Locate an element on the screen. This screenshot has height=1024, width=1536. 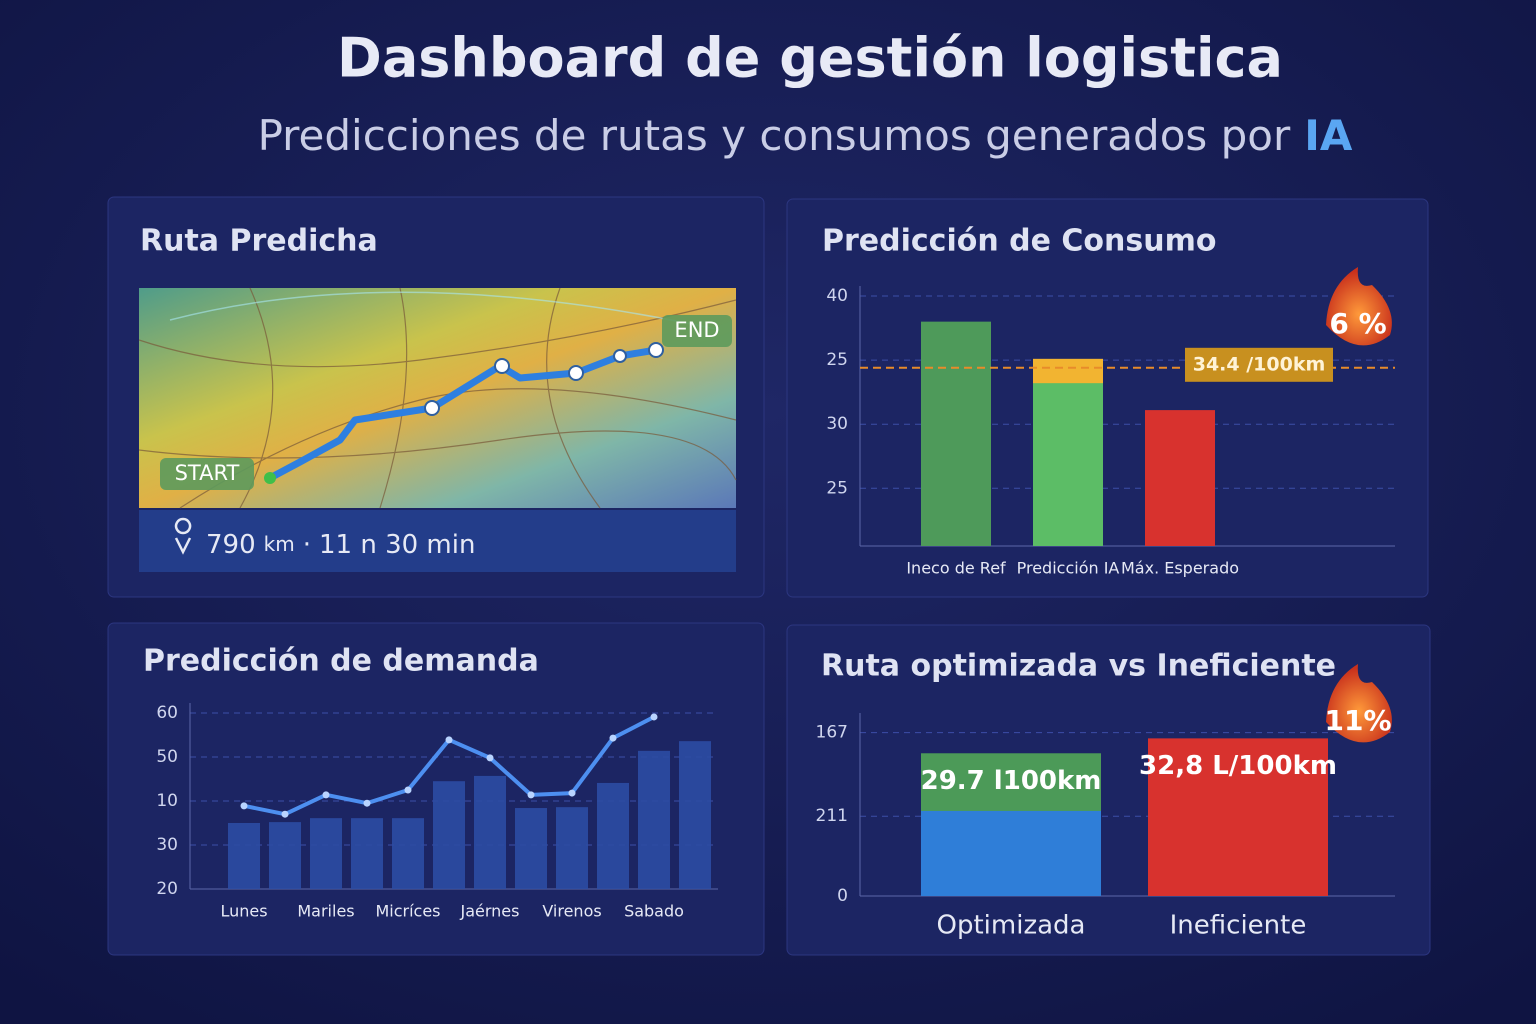
reference-label: 34.4 /100km is located at coordinates (1259, 364).